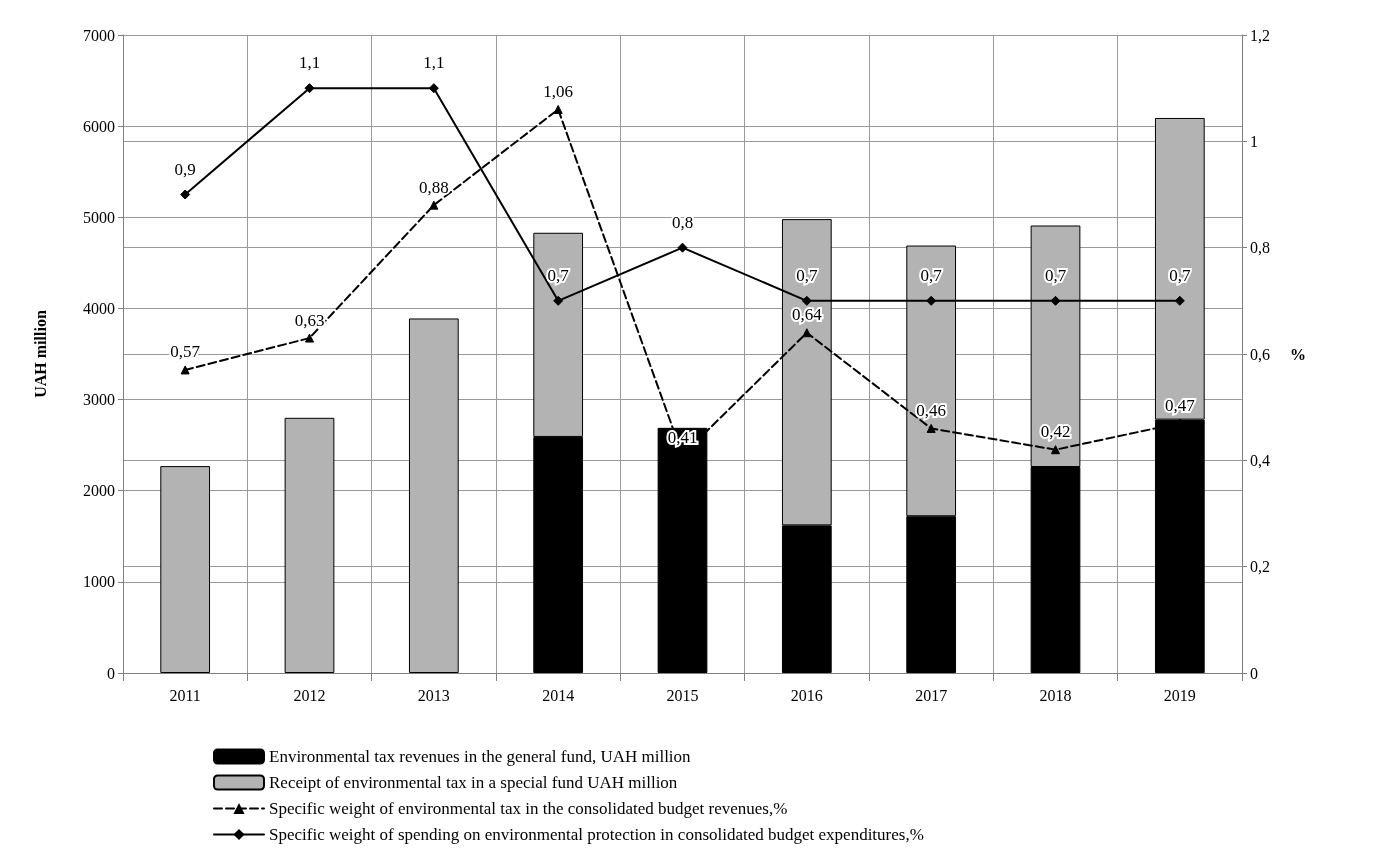 This screenshot has width=1380, height=861. Describe the element at coordinates (682, 437) in the screenshot. I see `data-label: 0,41` at that location.